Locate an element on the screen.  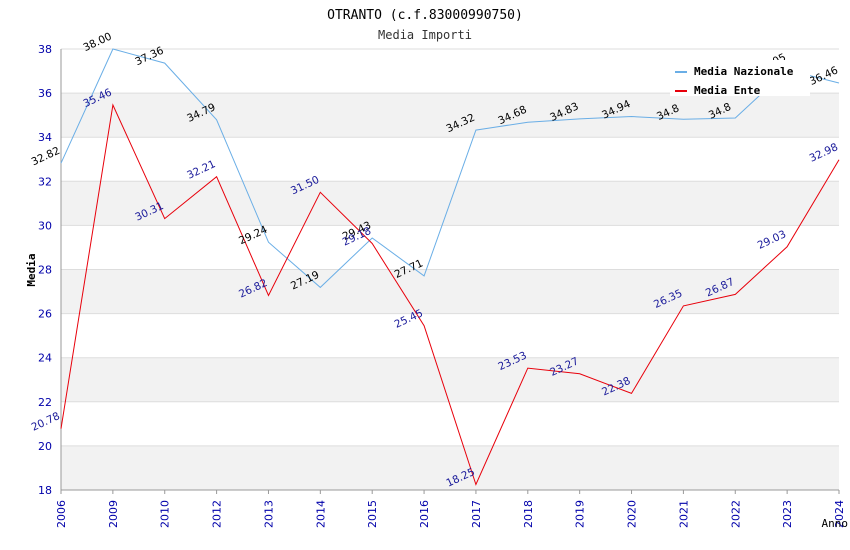
x-tick-label: 2024 is located at coordinates (839, 514).